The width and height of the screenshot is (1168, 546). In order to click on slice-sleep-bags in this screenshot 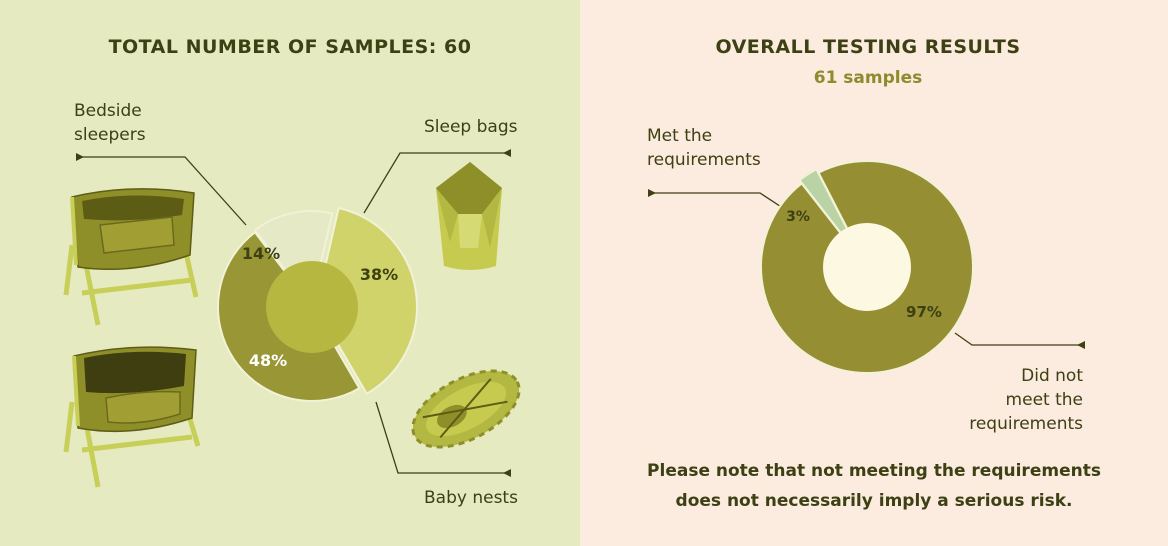, I will do `click(366, 301)`.